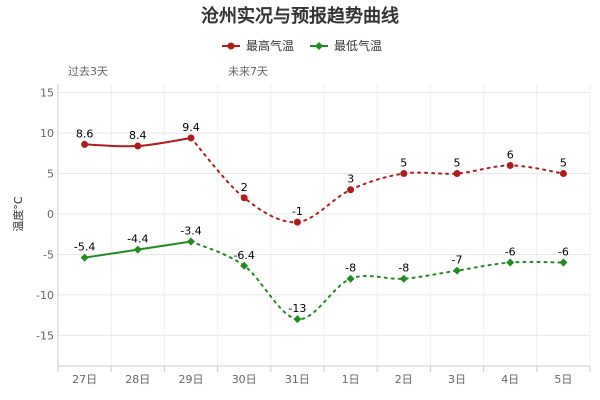 The image size is (600, 400). What do you see at coordinates (510, 379) in the screenshot?
I see `x-tick-label: 4日` at bounding box center [510, 379].